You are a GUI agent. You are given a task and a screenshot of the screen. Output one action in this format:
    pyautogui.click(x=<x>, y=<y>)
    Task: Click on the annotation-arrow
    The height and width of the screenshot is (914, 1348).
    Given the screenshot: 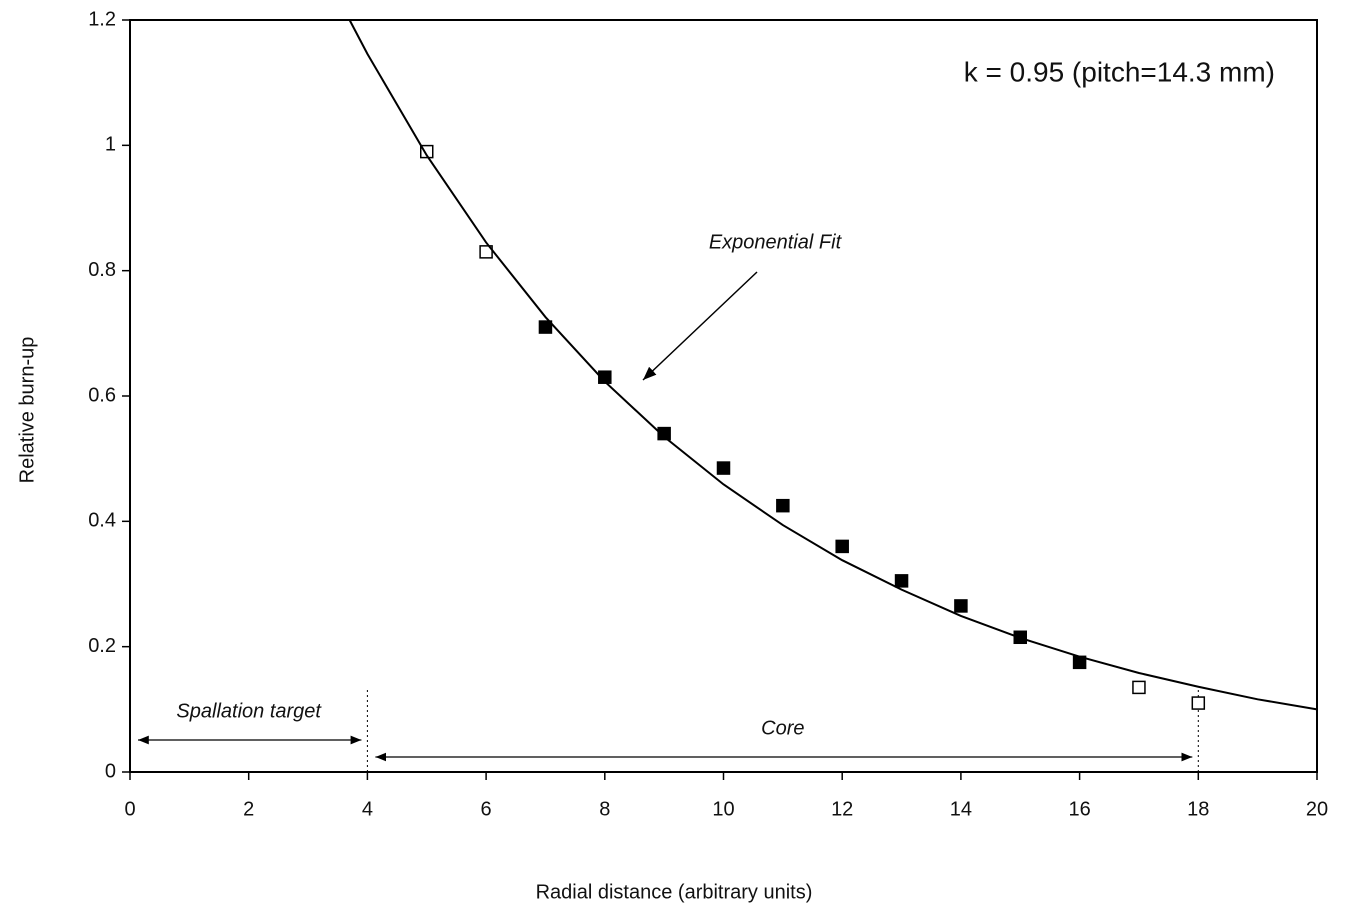 What is the action you would take?
    pyautogui.click(x=700, y=326)
    